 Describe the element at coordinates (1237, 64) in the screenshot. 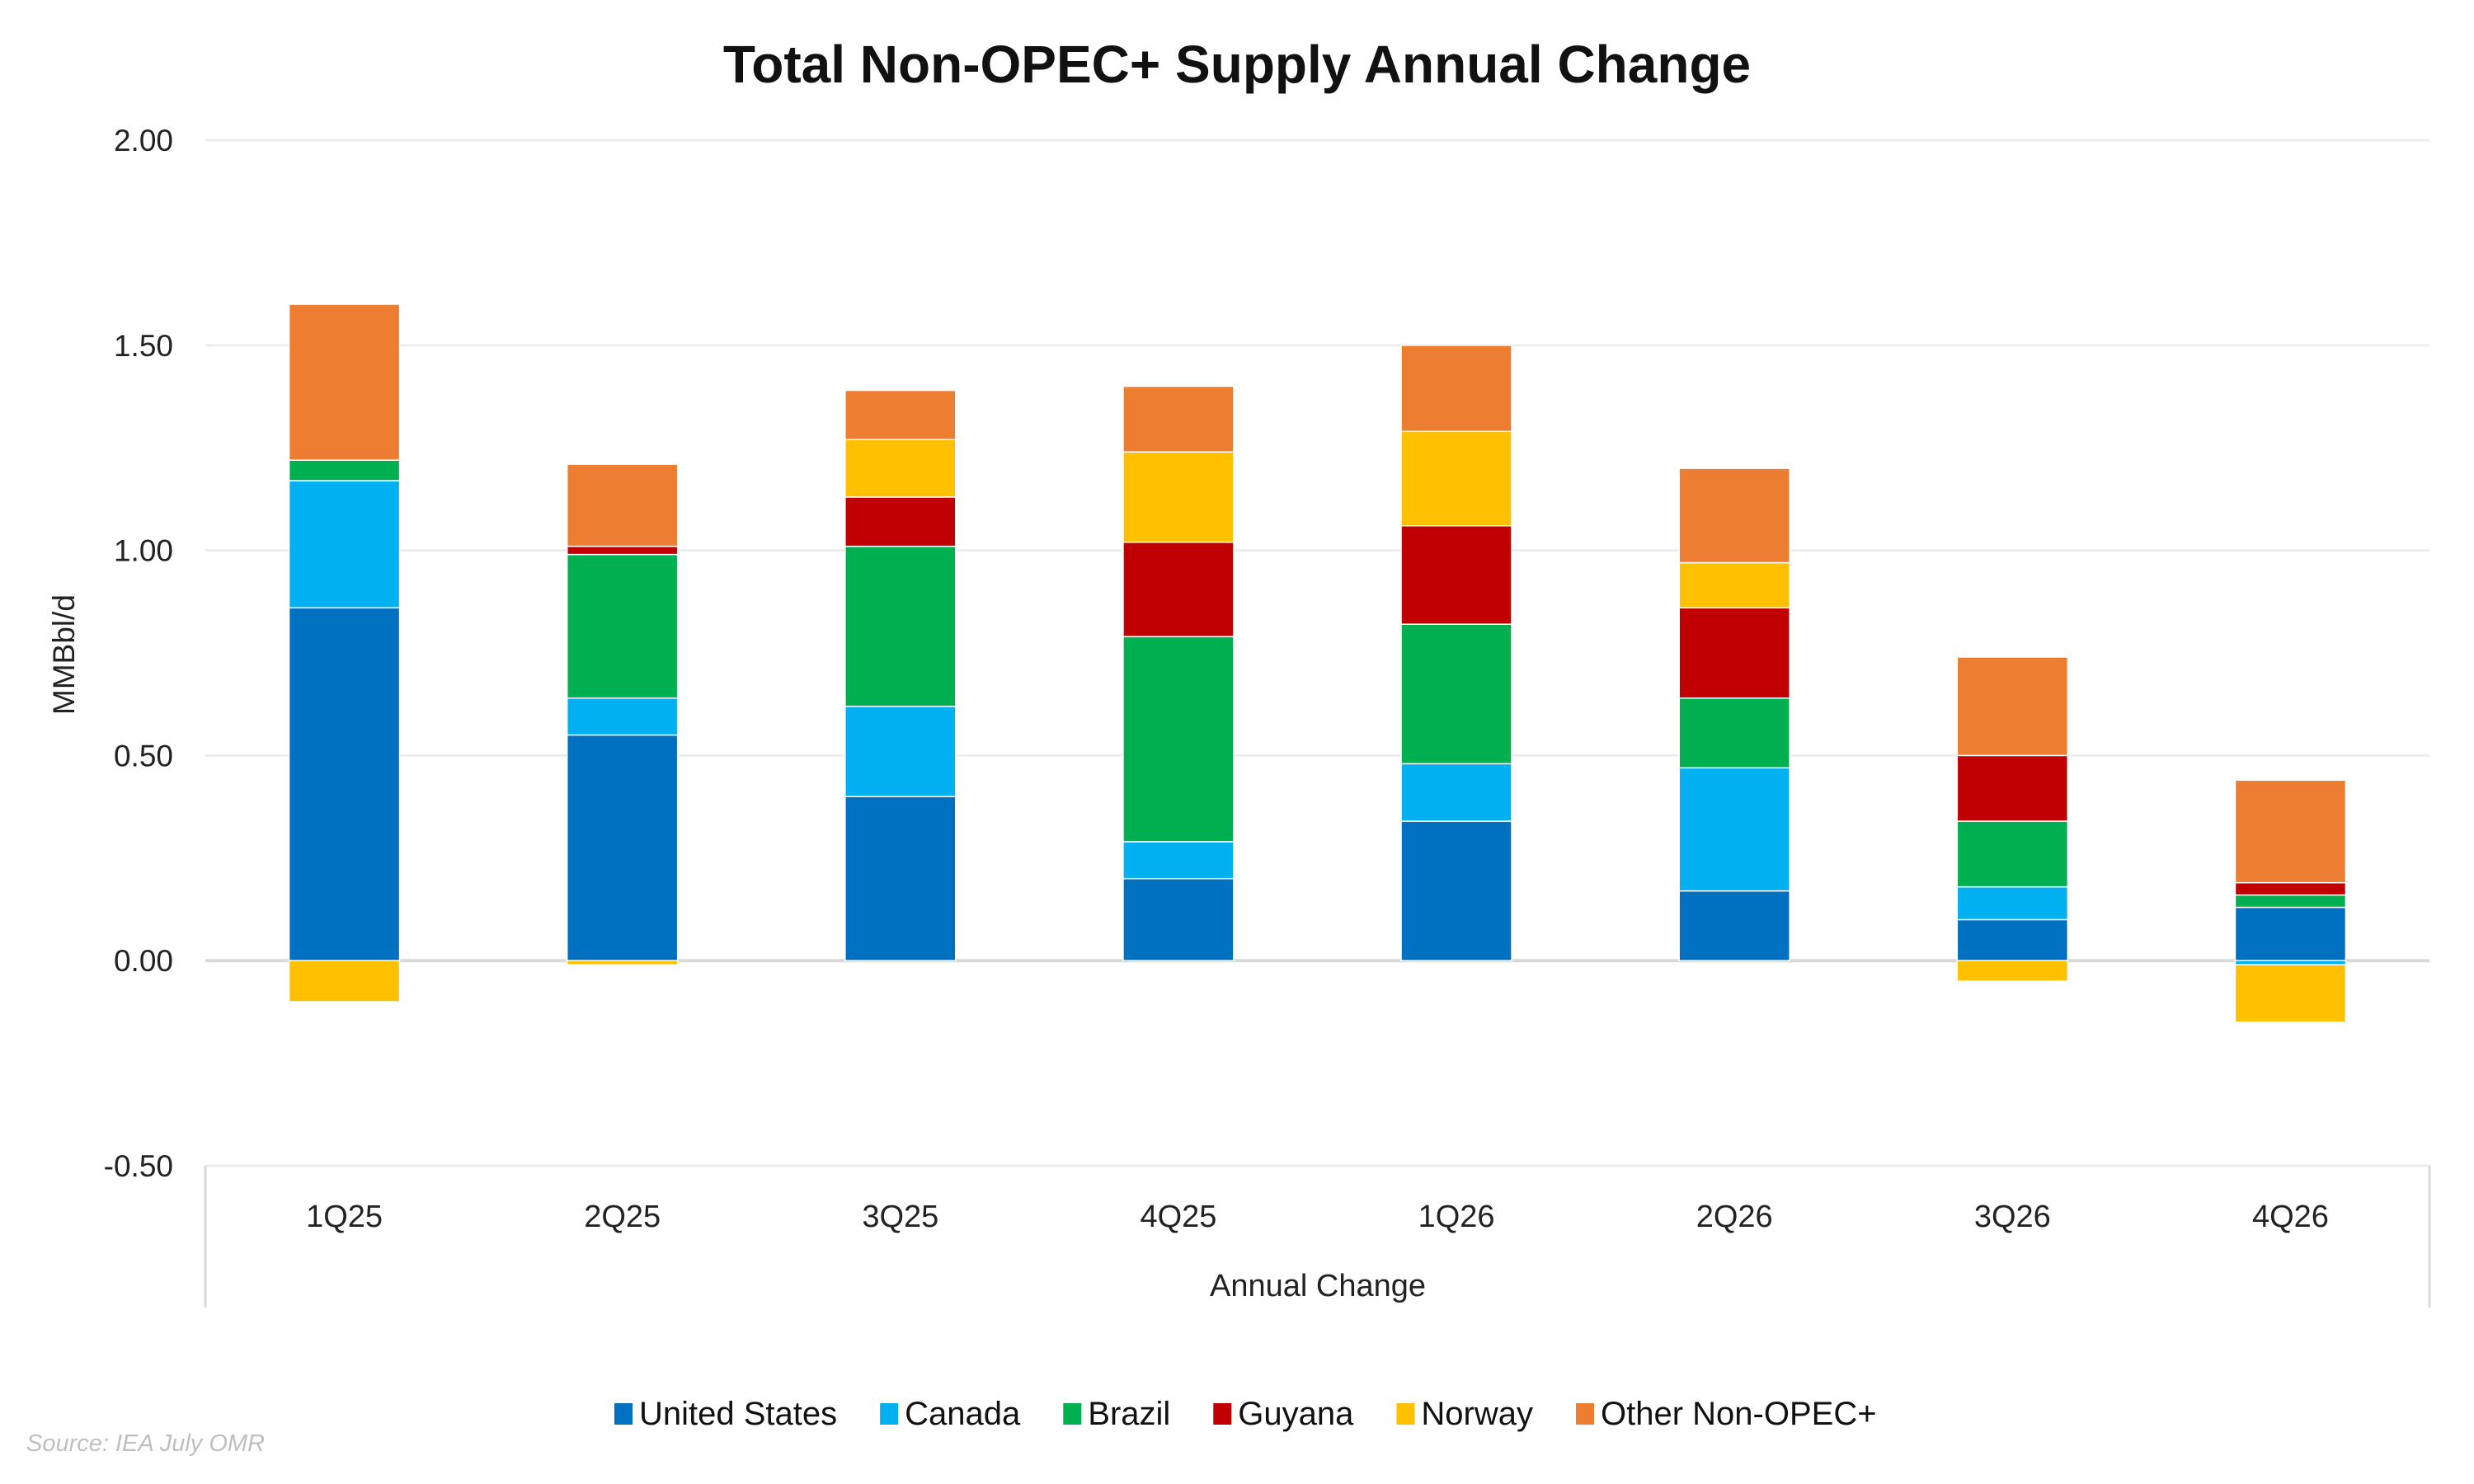

I see `chart-title: Total Non-OPEC+ Supply Annual Change` at that location.